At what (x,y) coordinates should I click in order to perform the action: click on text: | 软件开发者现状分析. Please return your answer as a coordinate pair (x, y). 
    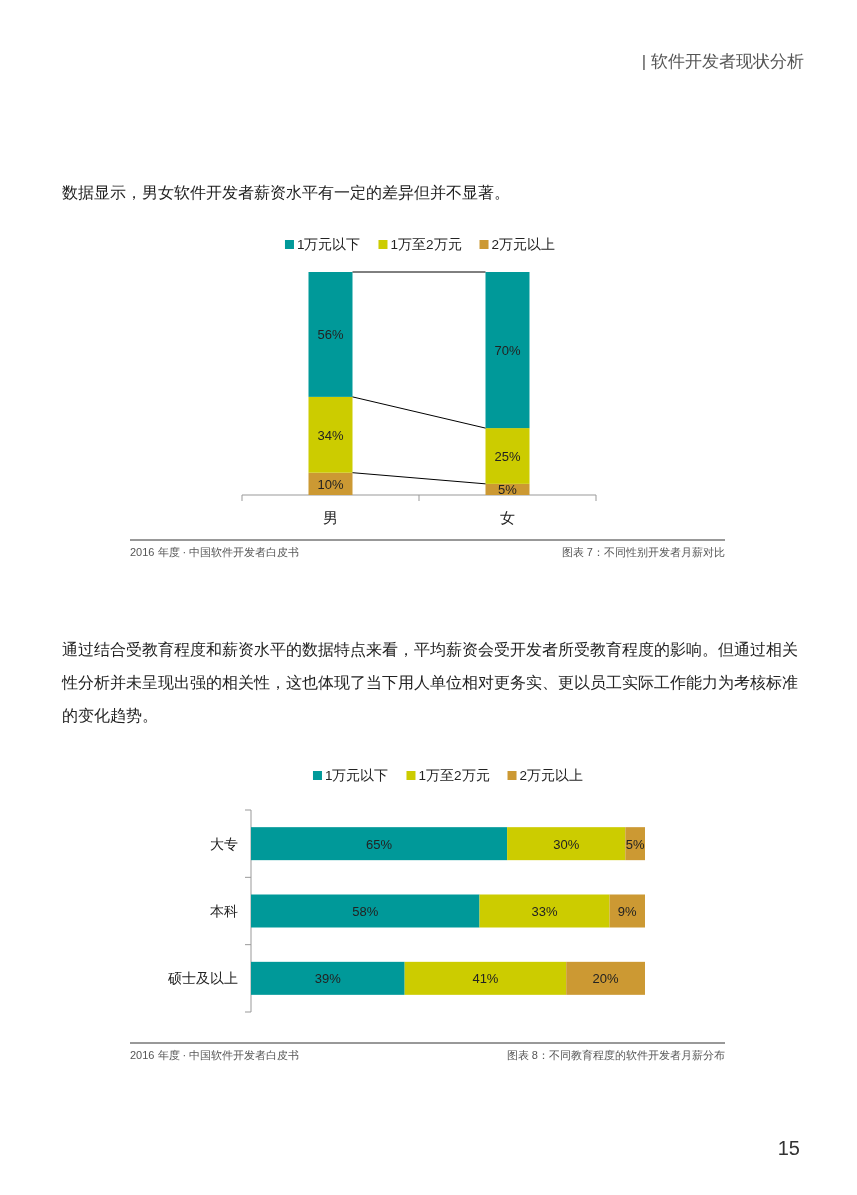
    Looking at the image, I should click on (722, 61).